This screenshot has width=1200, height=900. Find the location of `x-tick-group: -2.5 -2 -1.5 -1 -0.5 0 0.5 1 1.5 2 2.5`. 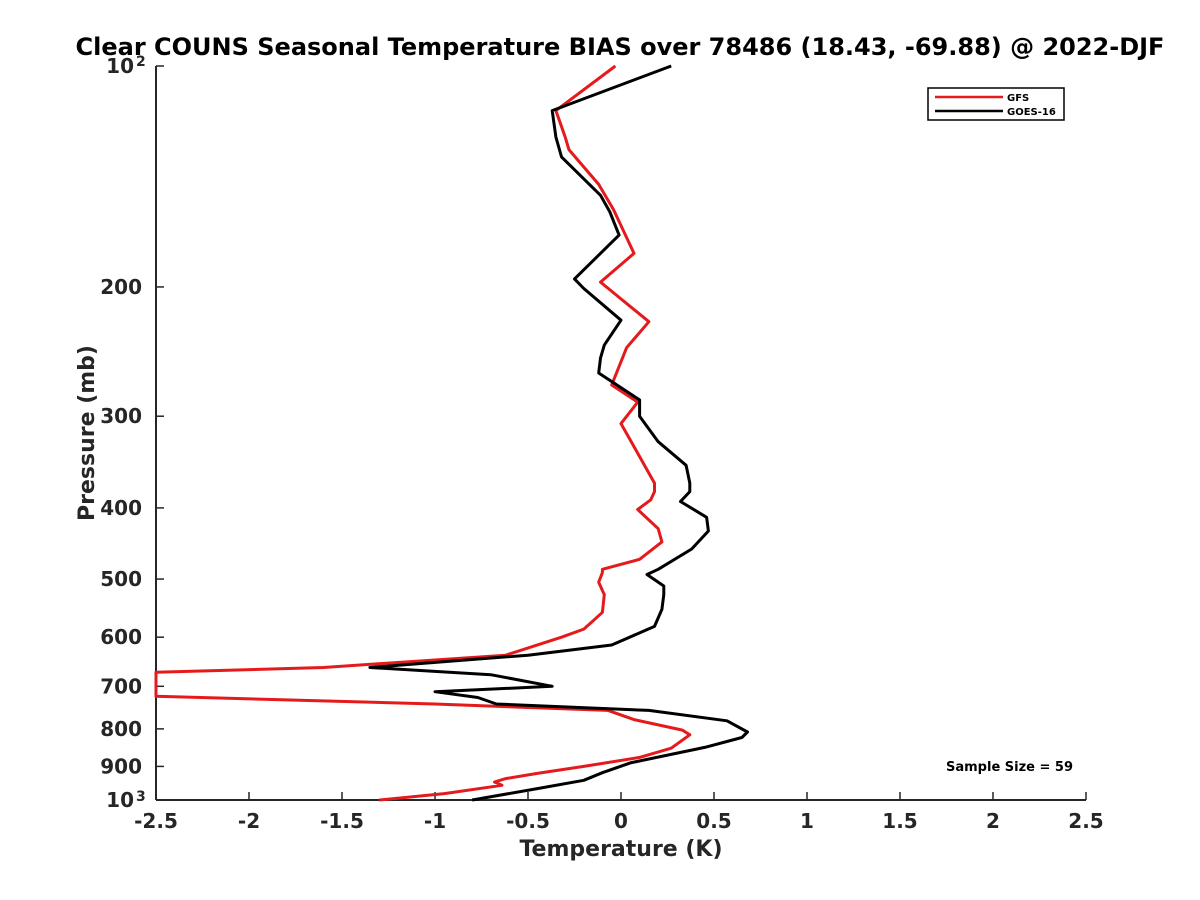

x-tick-group: -2.5 -2 -1.5 -1 -0.5 0 0.5 1 1.5 2 2.5 is located at coordinates (619, 812).